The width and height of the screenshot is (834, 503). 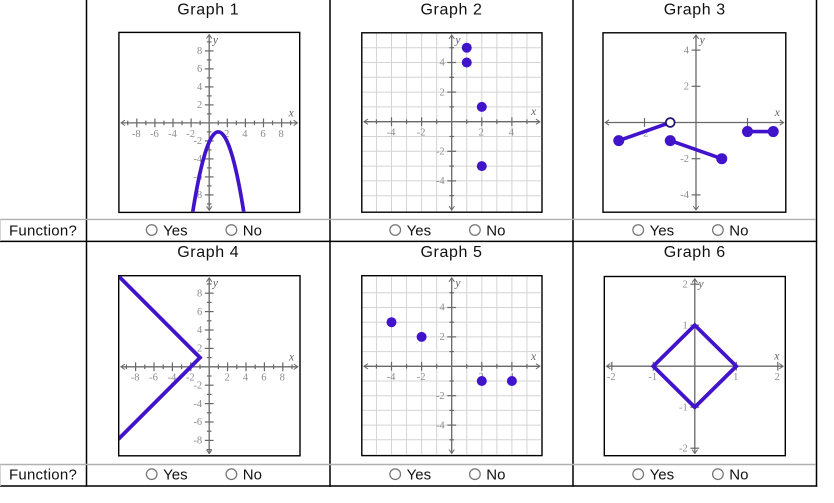 I want to click on svg-text: Graph 6, so click(x=695, y=252).